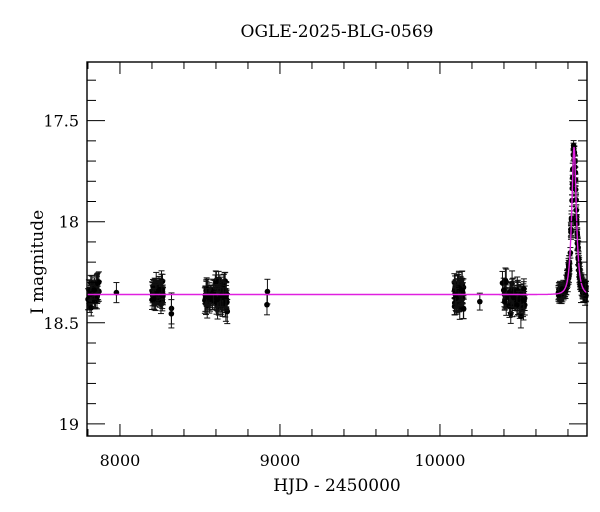  Describe the element at coordinates (69, 424) in the screenshot. I see `y-tick-label: 19` at that location.